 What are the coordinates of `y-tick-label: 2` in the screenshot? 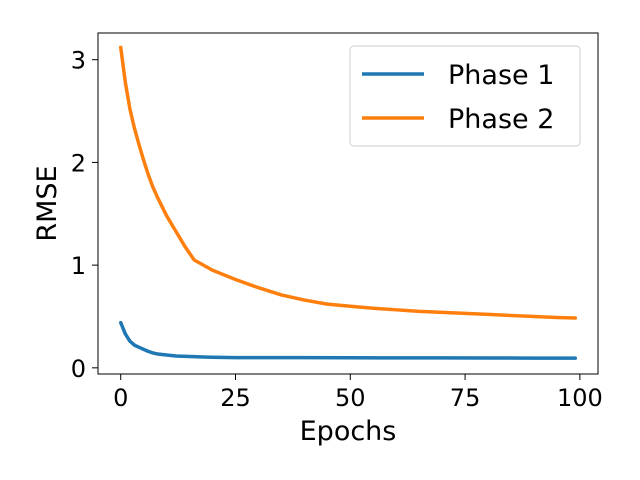 It's located at (78, 163).